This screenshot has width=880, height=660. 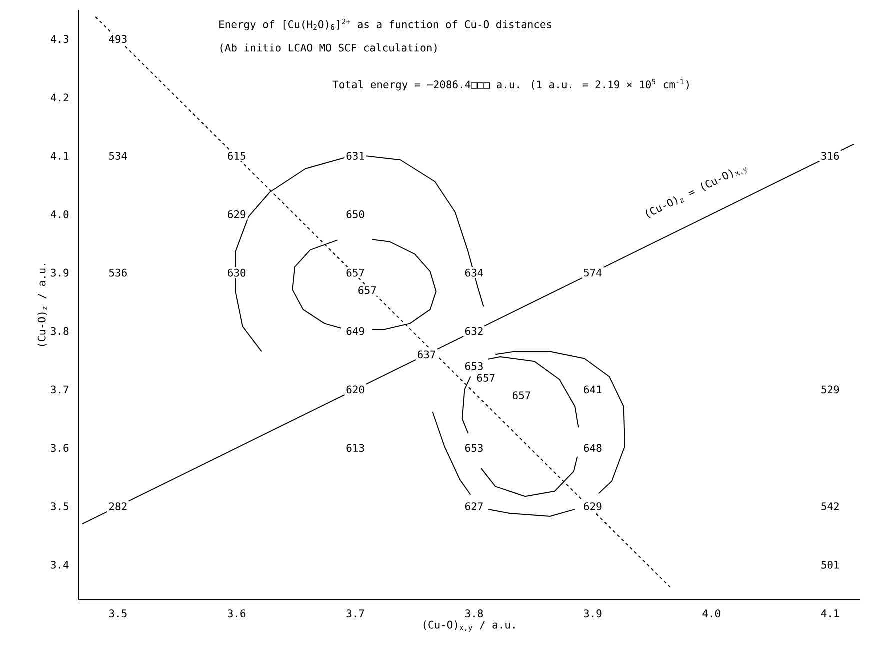 I want to click on x-tick-label: 3.9, so click(x=593, y=614).